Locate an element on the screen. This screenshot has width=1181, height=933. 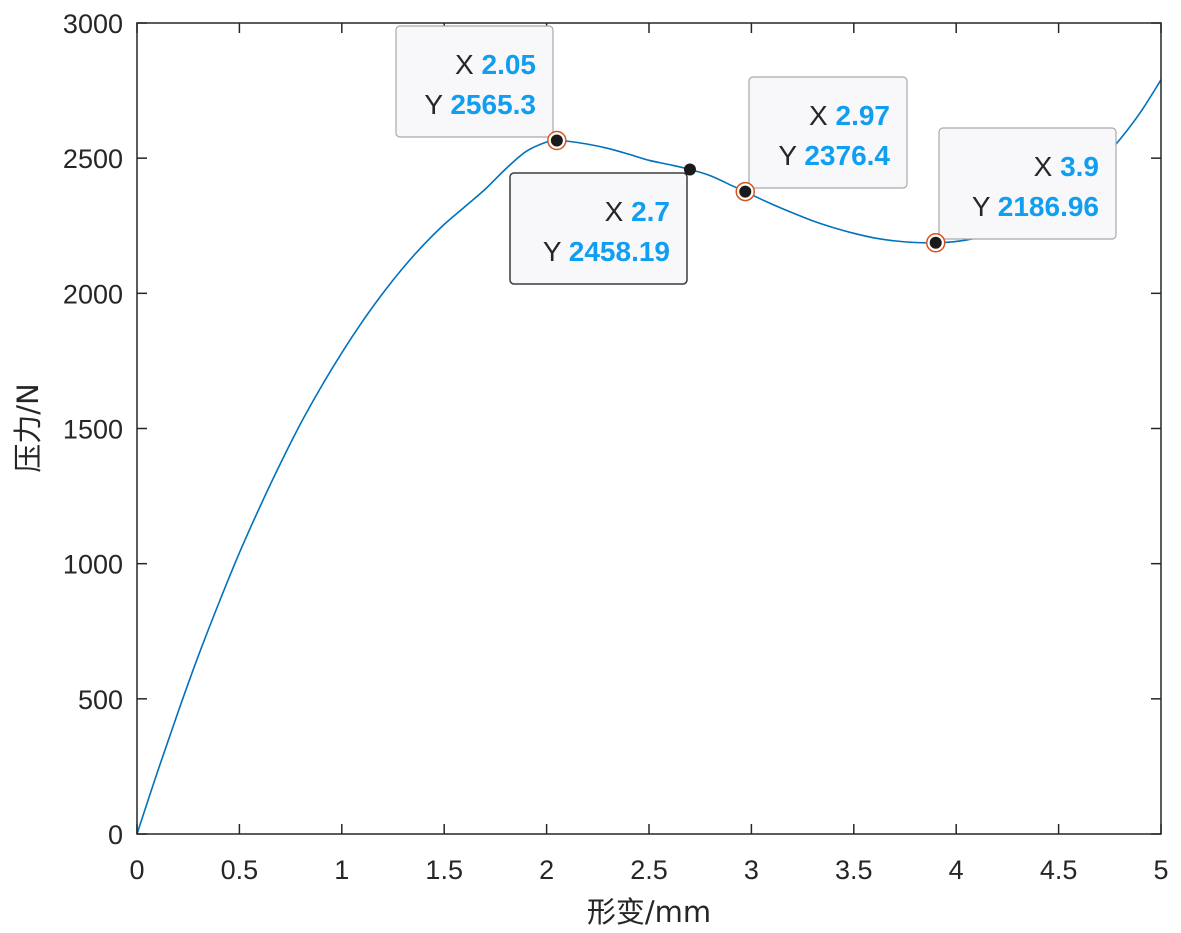
datatip-y-value: 2565.3 is located at coordinates (493, 104).